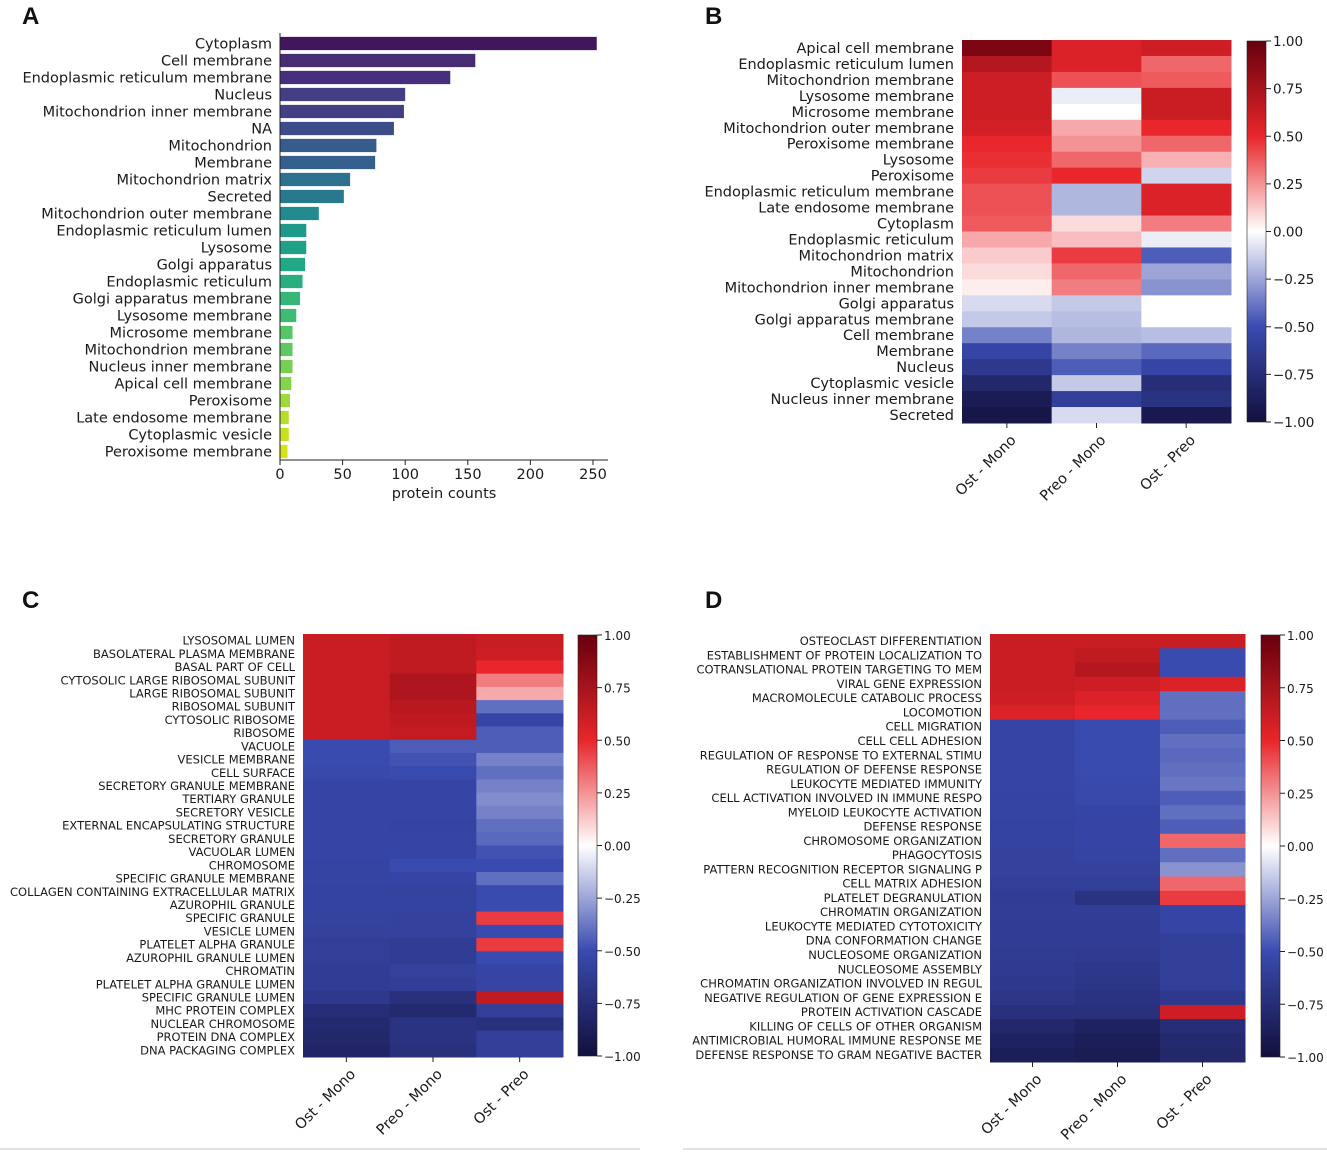 The width and height of the screenshot is (1327, 1152). I want to click on row-label-c-29: NUCLEAR CHROMOSOME, so click(223, 1024).